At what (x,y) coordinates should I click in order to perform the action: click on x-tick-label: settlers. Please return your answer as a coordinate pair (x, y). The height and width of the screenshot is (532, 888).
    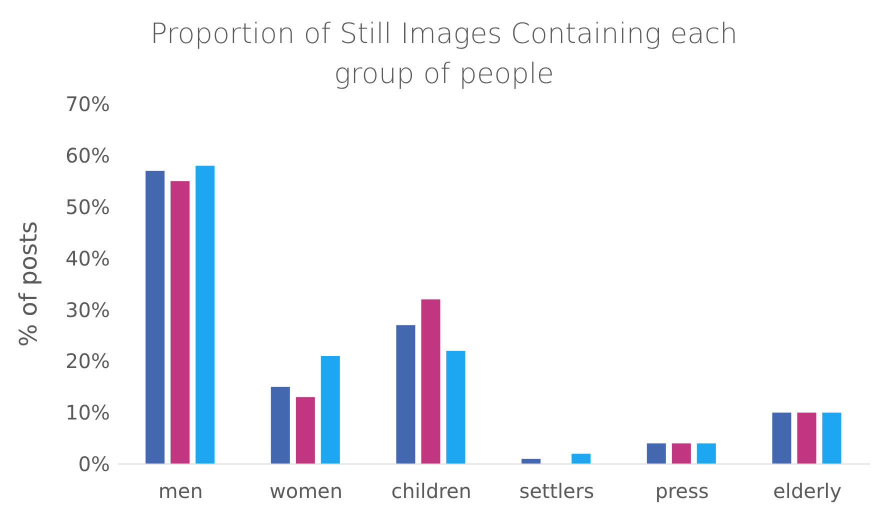
    Looking at the image, I should click on (556, 491).